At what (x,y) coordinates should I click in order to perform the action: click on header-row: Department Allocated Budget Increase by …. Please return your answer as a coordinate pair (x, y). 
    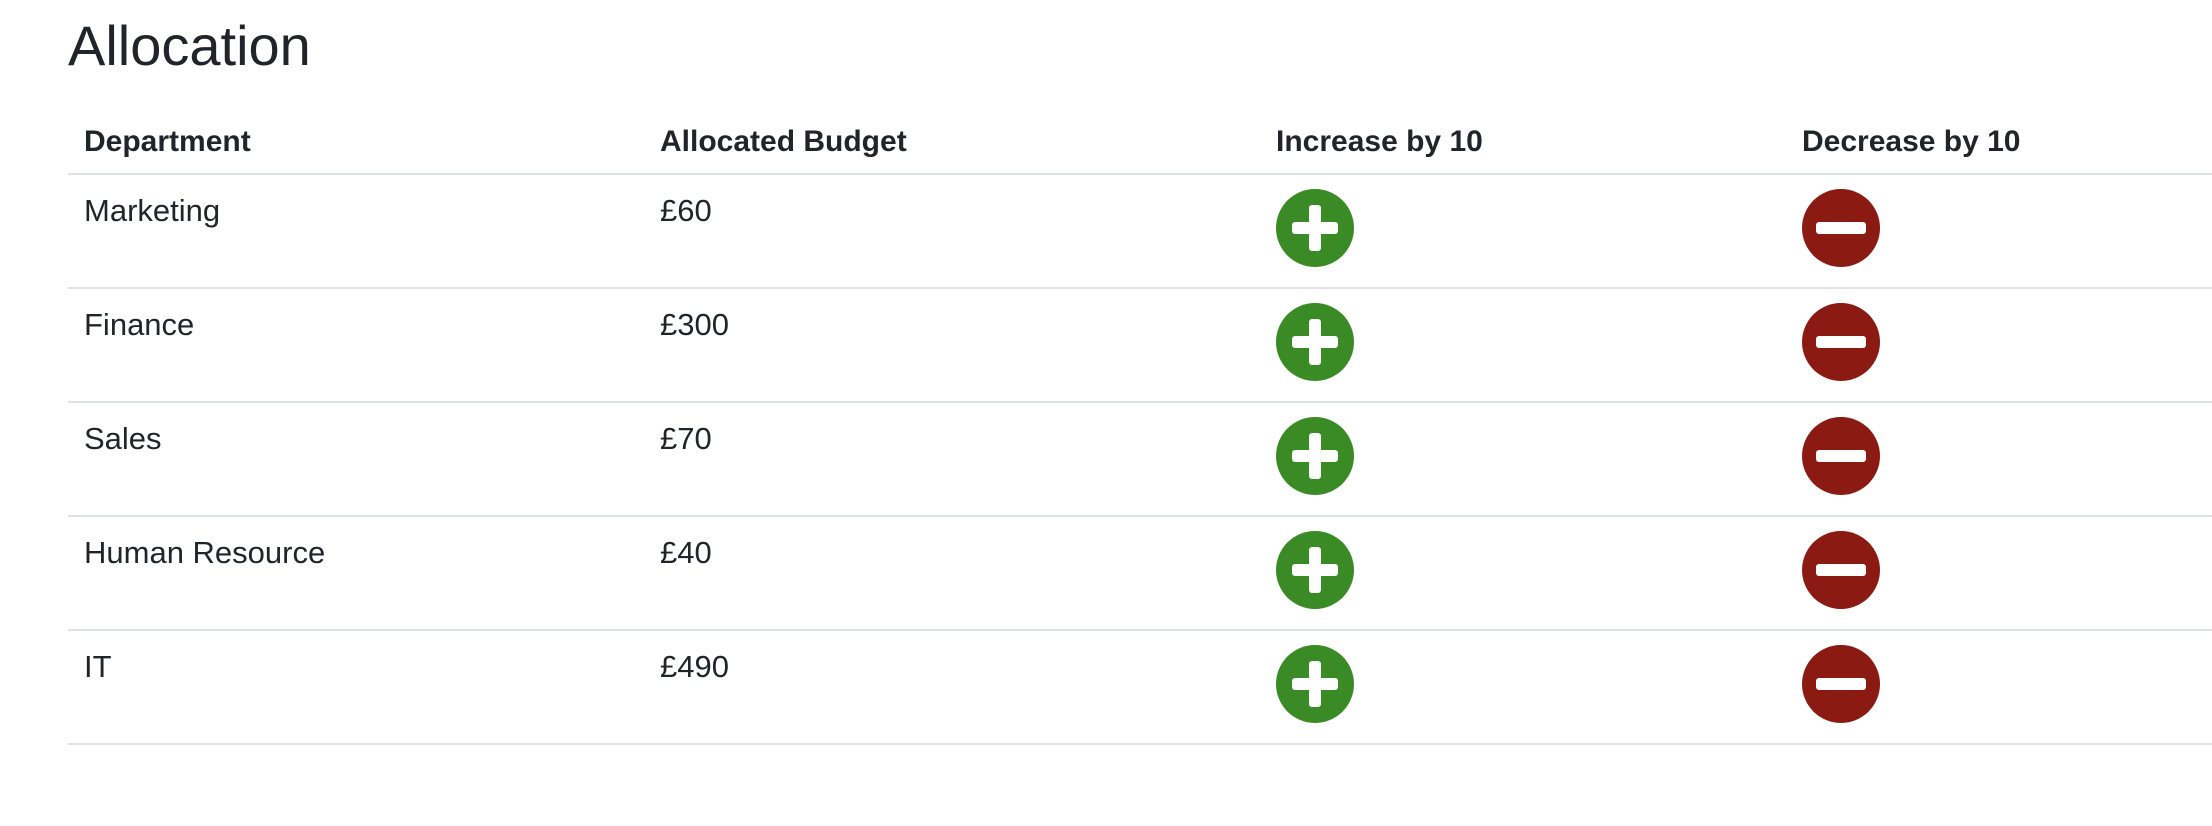
    Looking at the image, I should click on (1140, 140).